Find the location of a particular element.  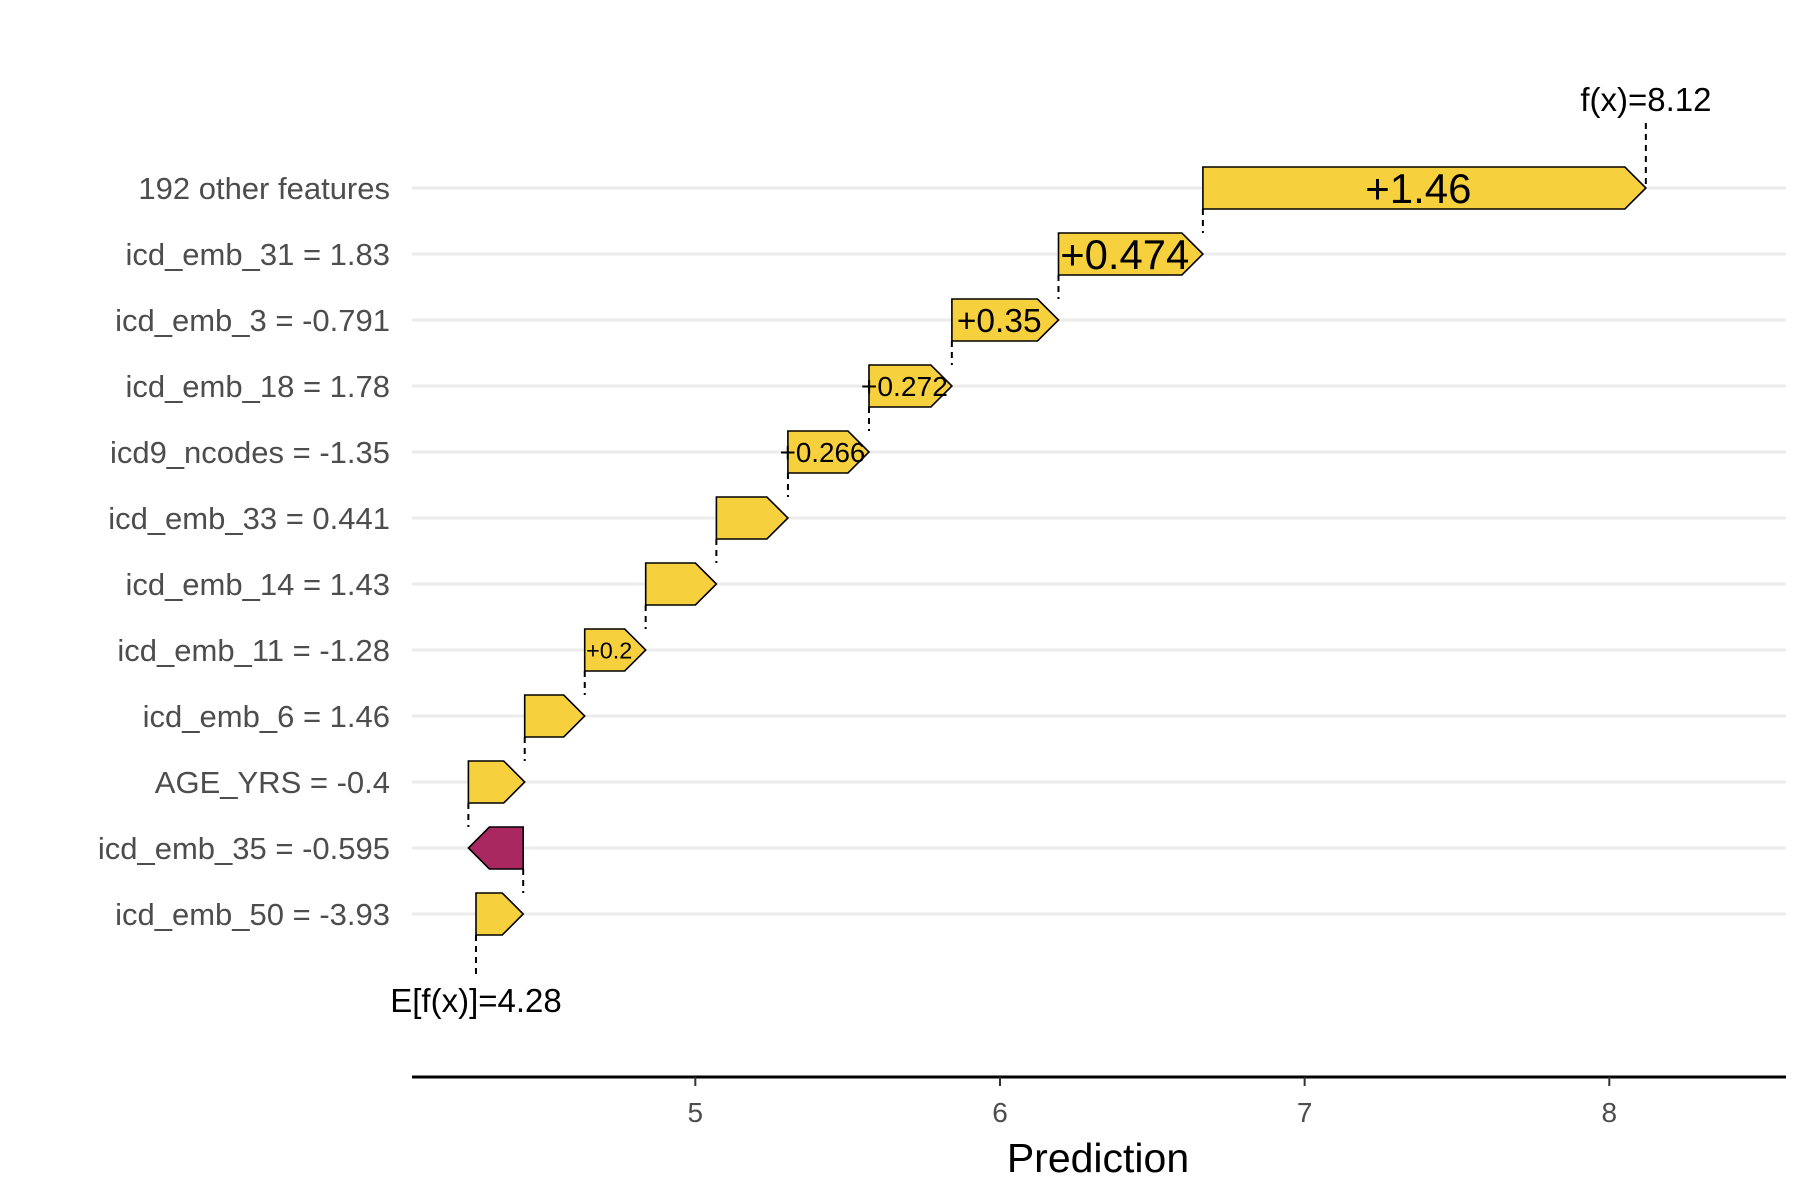

bar-value-label: +1.46 is located at coordinates (1418, 188).